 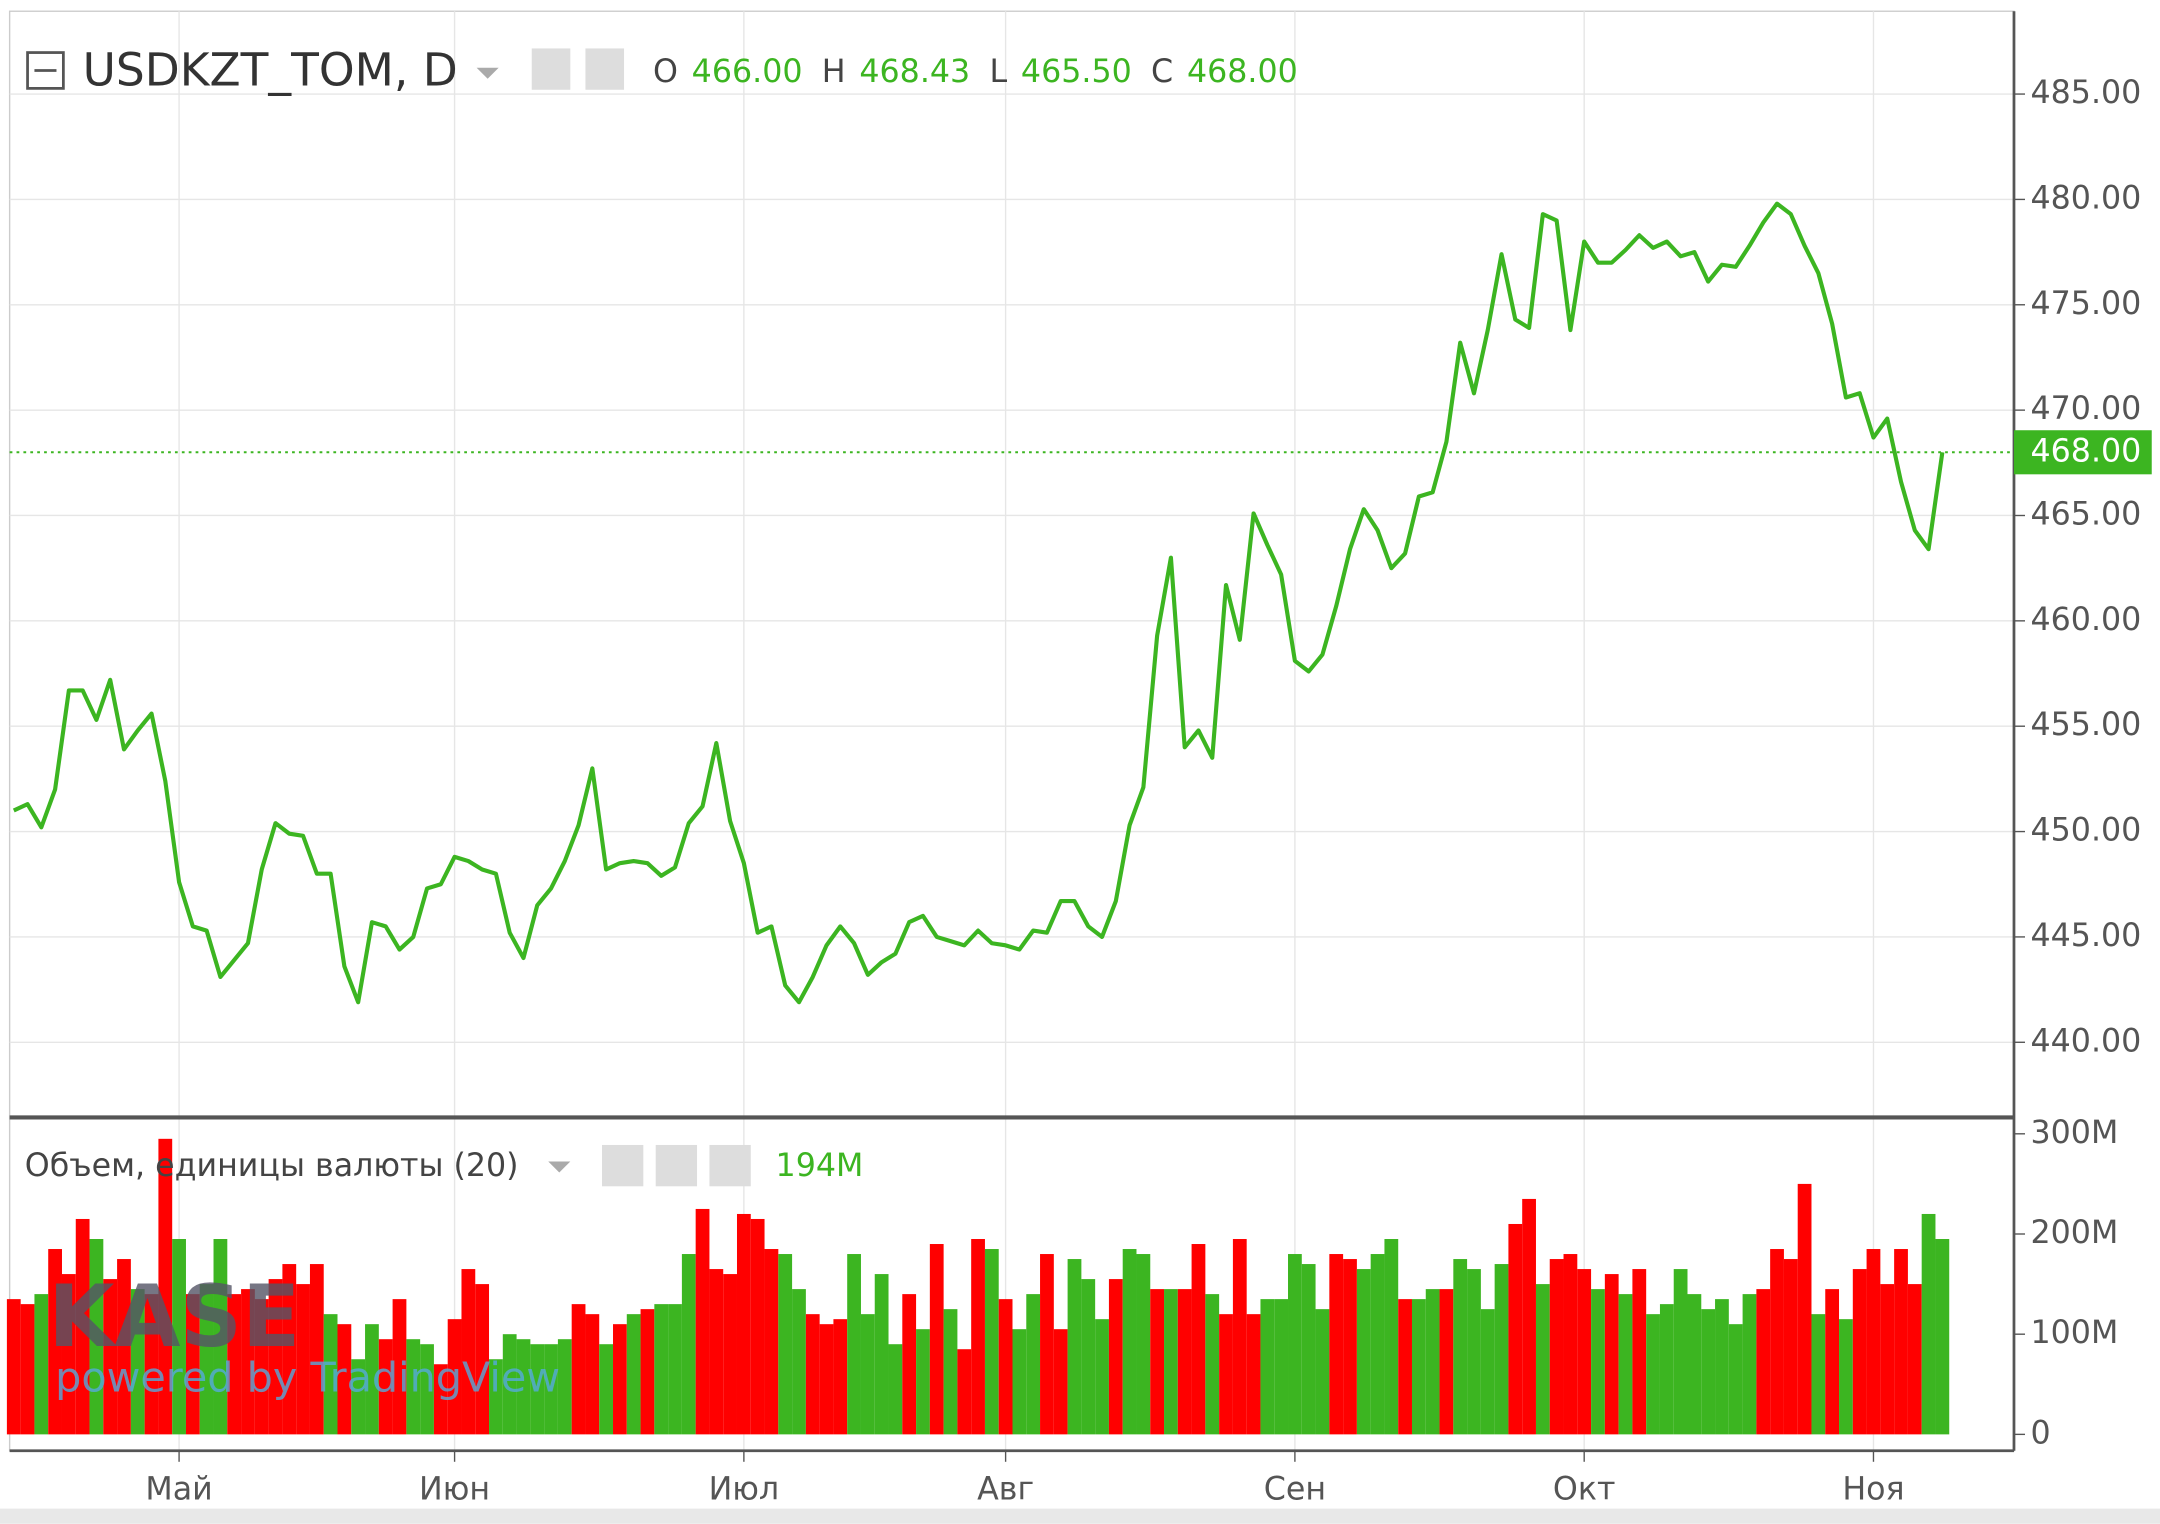 I want to click on volume-title: Объем, единицы валюты (20), so click(x=272, y=1166).